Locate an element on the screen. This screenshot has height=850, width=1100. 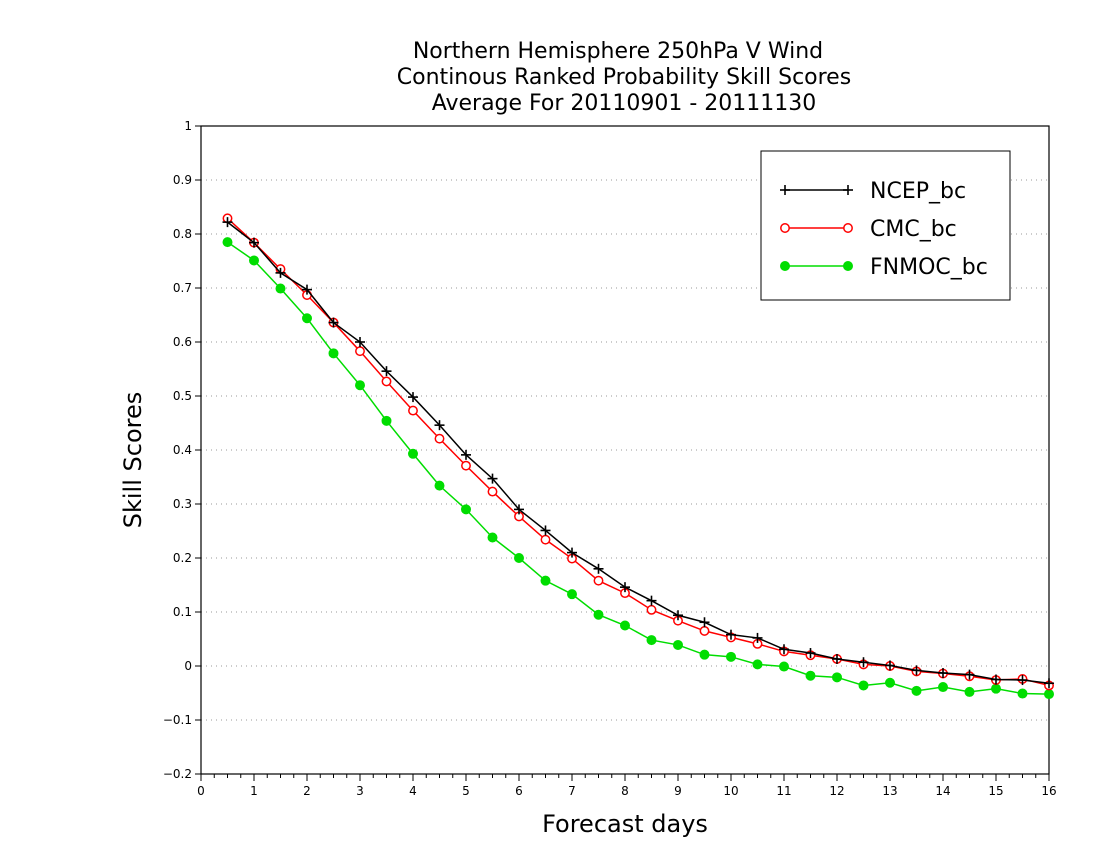
x-axis-ticks: 0 1 2 3 4 5 6 7 8 9 10 11 12 13 14 15 16 is located at coordinates (627, 786).